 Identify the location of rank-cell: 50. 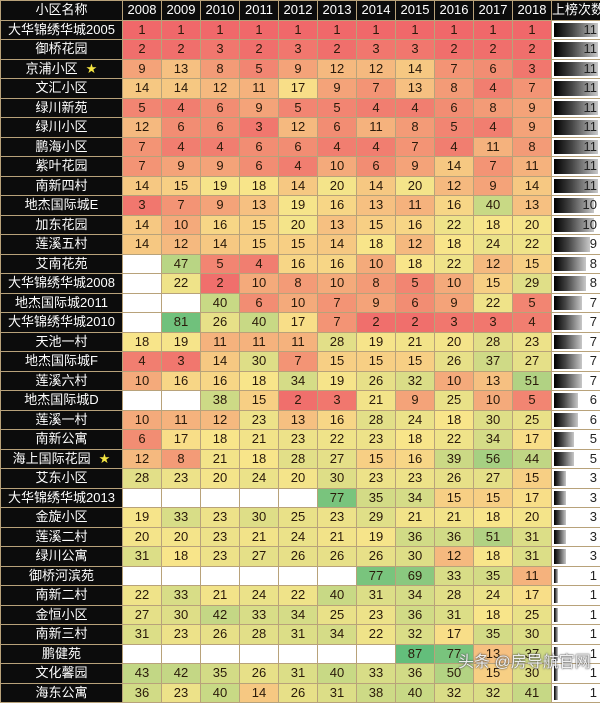
(454, 674).